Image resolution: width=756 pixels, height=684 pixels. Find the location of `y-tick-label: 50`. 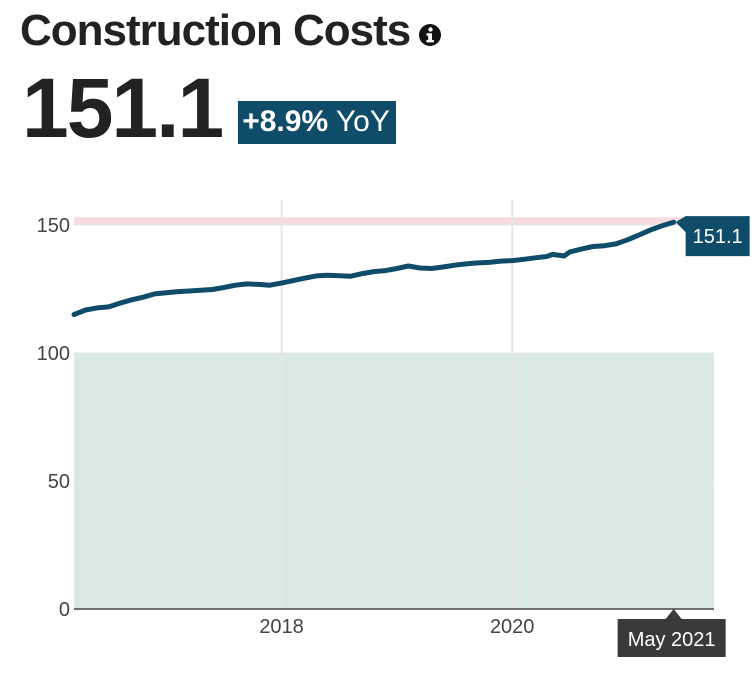

y-tick-label: 50 is located at coordinates (59, 482).